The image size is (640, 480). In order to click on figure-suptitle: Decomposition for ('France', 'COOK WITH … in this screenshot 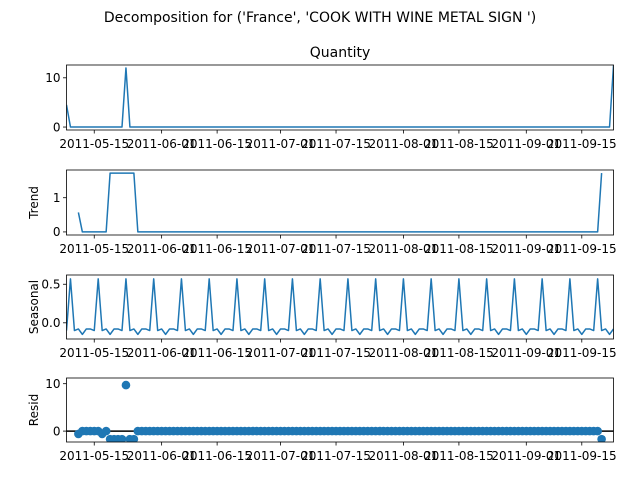, I will do `click(320, 18)`.